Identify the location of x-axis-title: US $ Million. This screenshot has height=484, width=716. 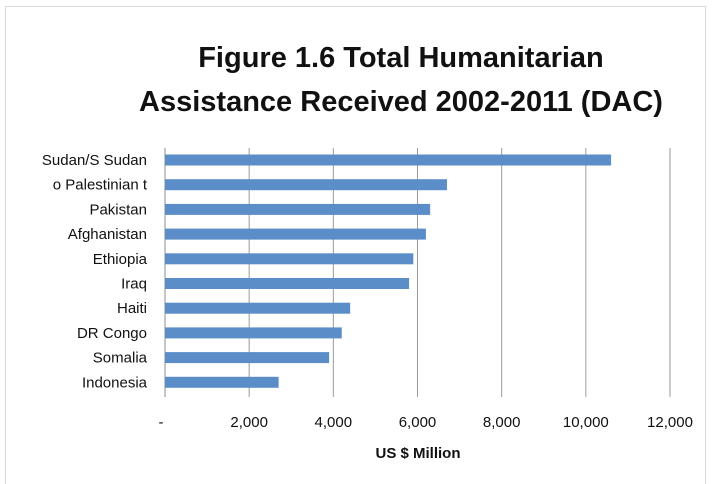
(417, 453).